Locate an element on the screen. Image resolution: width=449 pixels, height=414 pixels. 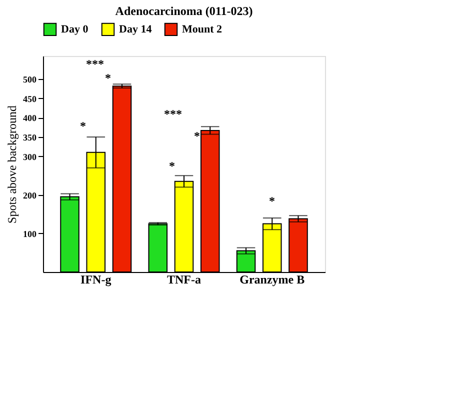
y-tick-label: 300 is located at coordinates (30, 157).